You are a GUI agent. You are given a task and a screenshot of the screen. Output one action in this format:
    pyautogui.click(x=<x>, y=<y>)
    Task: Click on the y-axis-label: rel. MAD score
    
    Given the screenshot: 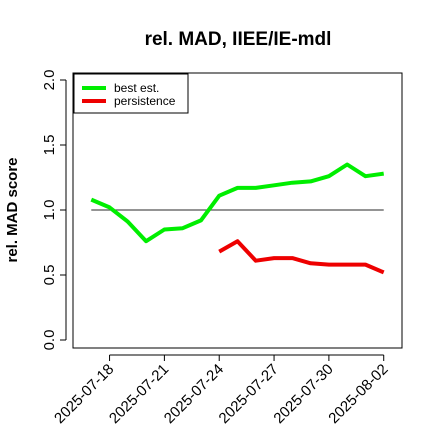 What is the action you would take?
    pyautogui.click(x=12, y=209)
    